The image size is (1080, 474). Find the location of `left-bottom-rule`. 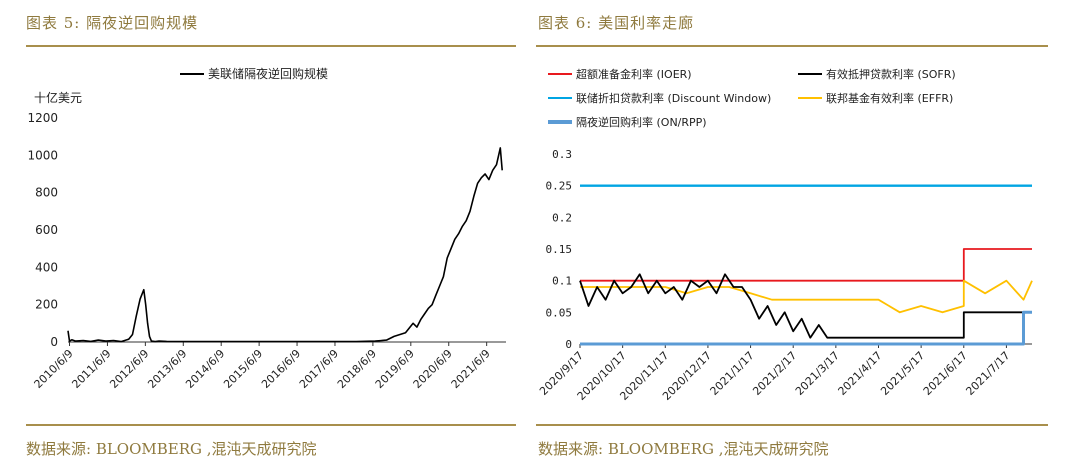

left-bottom-rule is located at coordinates (271, 425).